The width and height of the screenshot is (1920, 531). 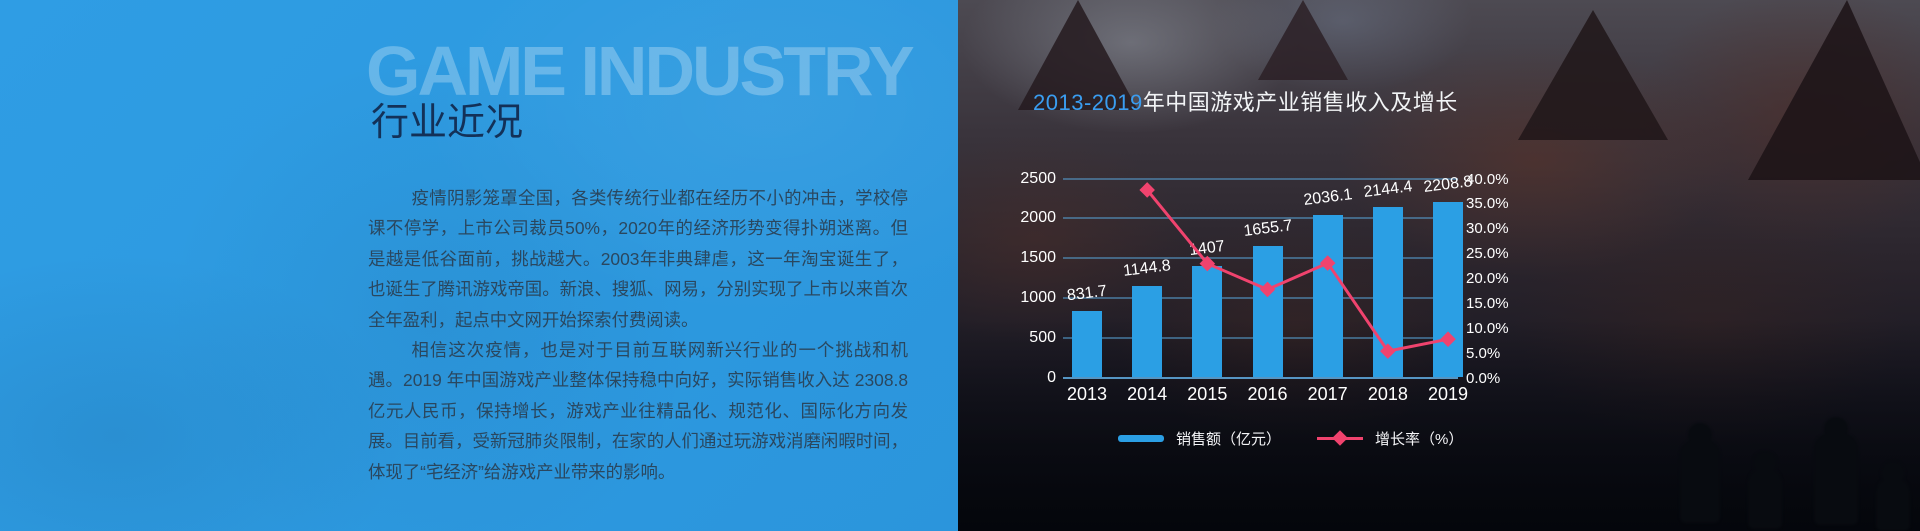 I want to click on legend-diamond-icon, so click(x=1340, y=438).